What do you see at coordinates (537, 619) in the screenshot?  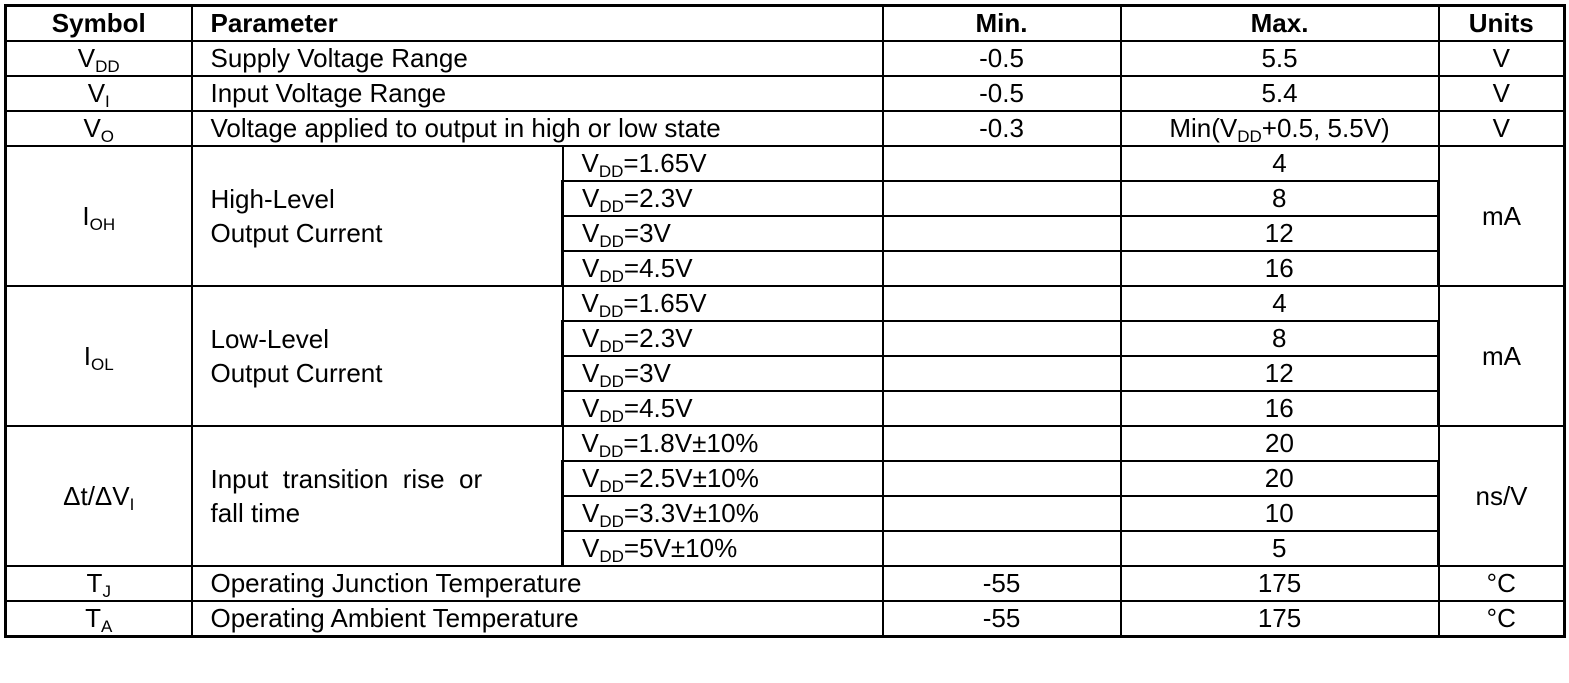 I see `parameter-cell: Operating Ambient Temperature` at bounding box center [537, 619].